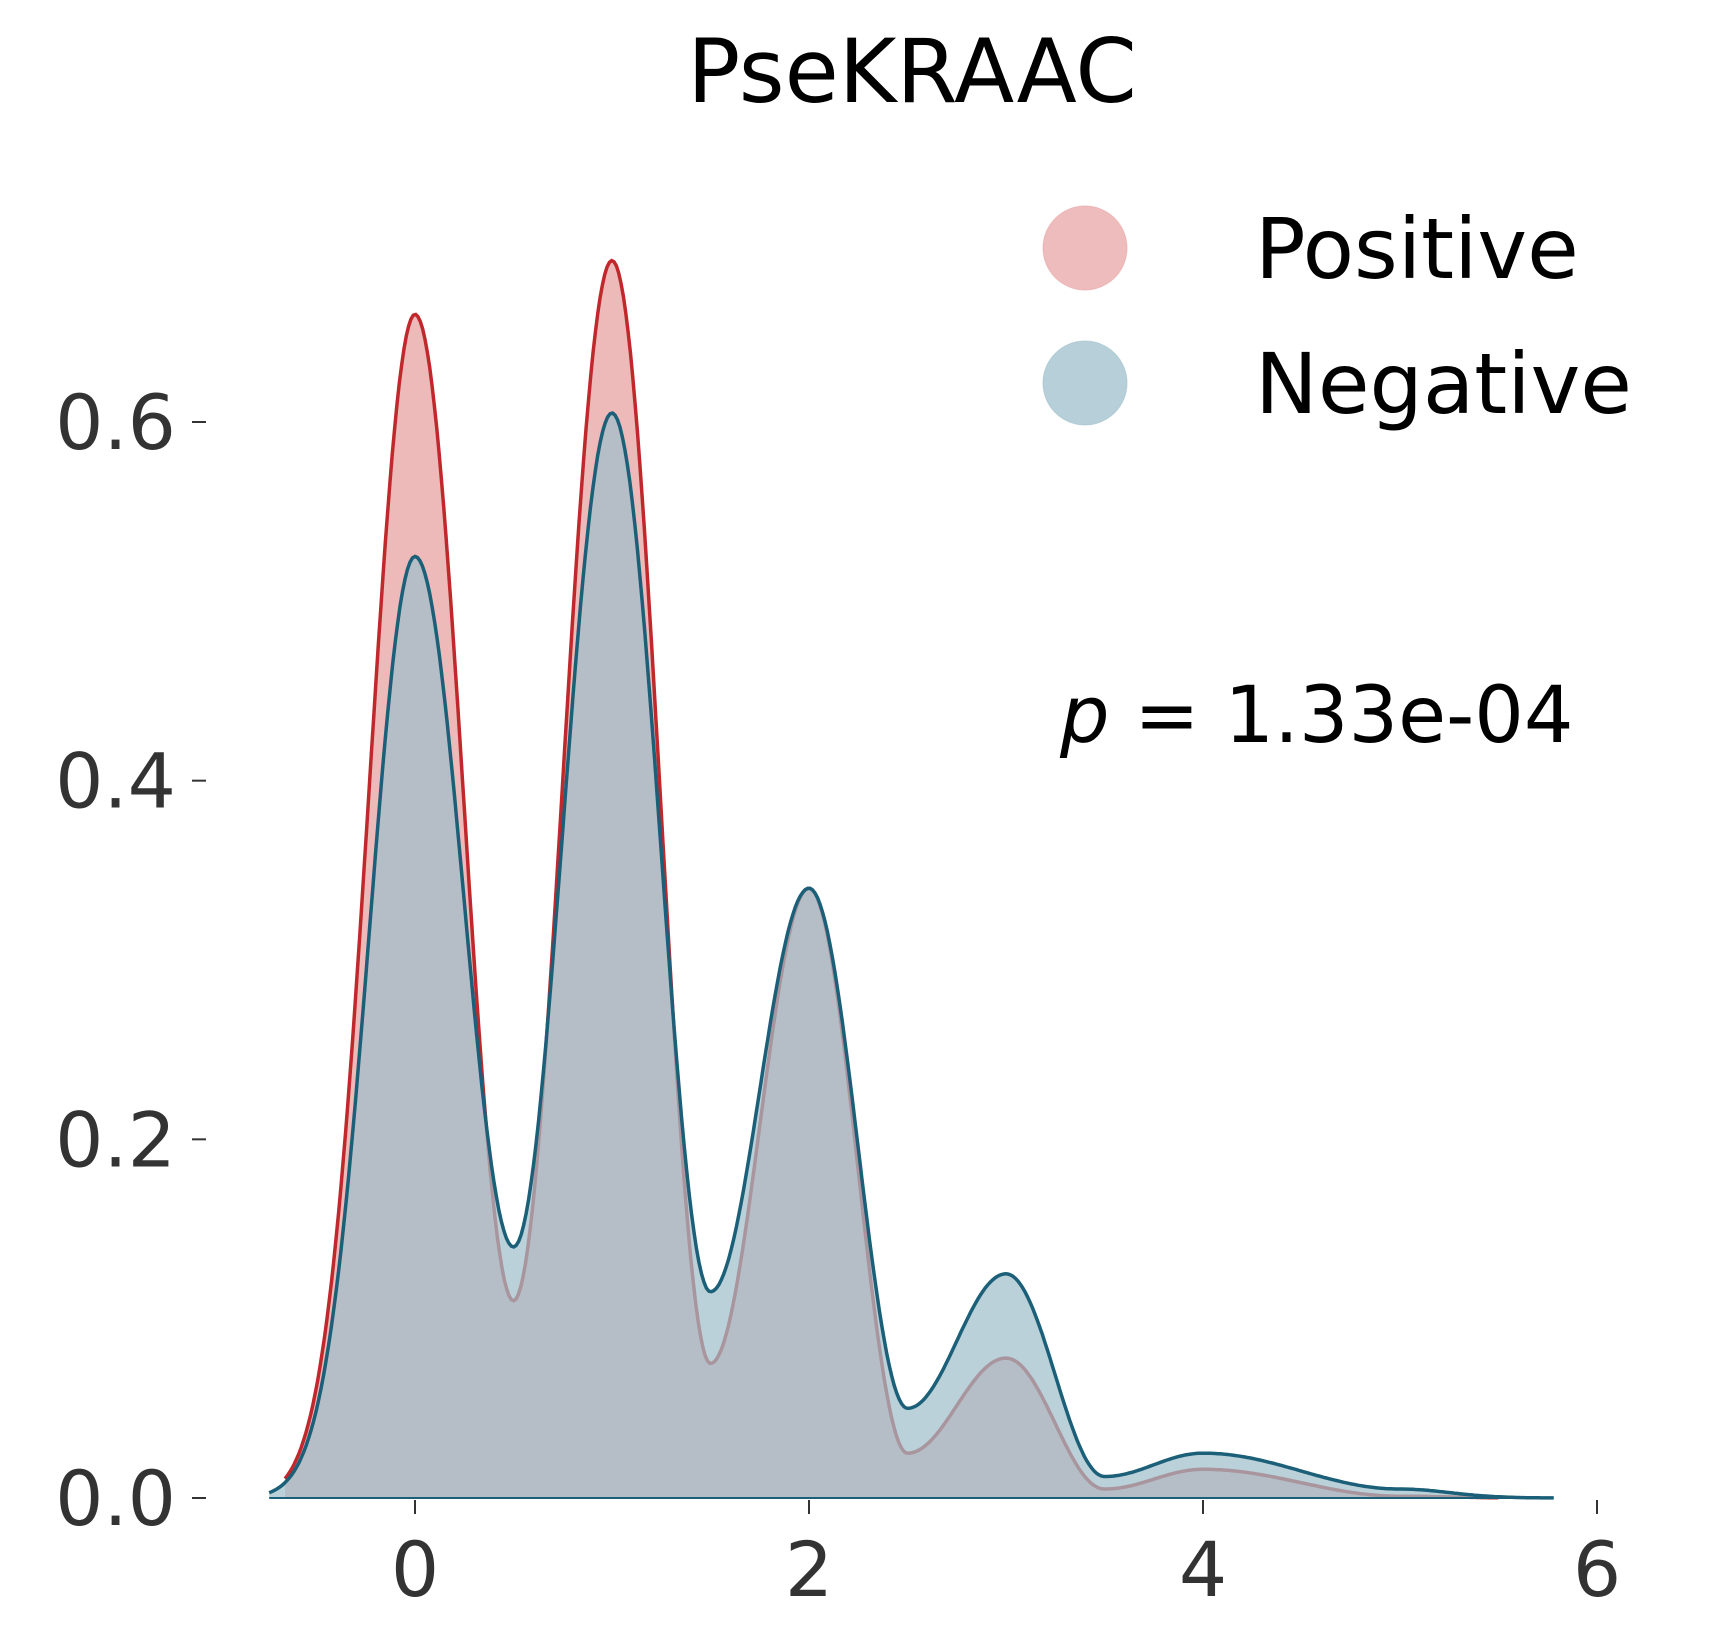 The image size is (1723, 1634). Describe the element at coordinates (1006, 1557) in the screenshot. I see `x-axis: 0 2 4 6` at that location.